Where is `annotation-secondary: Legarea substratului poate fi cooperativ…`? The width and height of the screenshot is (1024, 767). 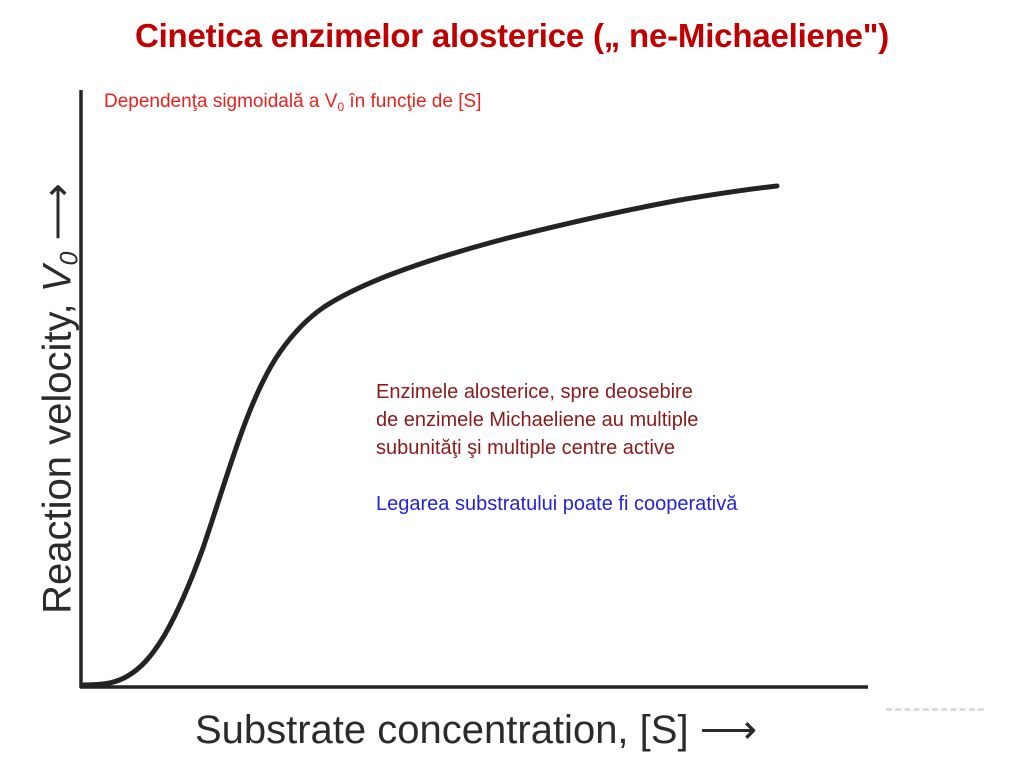 annotation-secondary: Legarea substratului poate fi cooperativ… is located at coordinates (557, 504).